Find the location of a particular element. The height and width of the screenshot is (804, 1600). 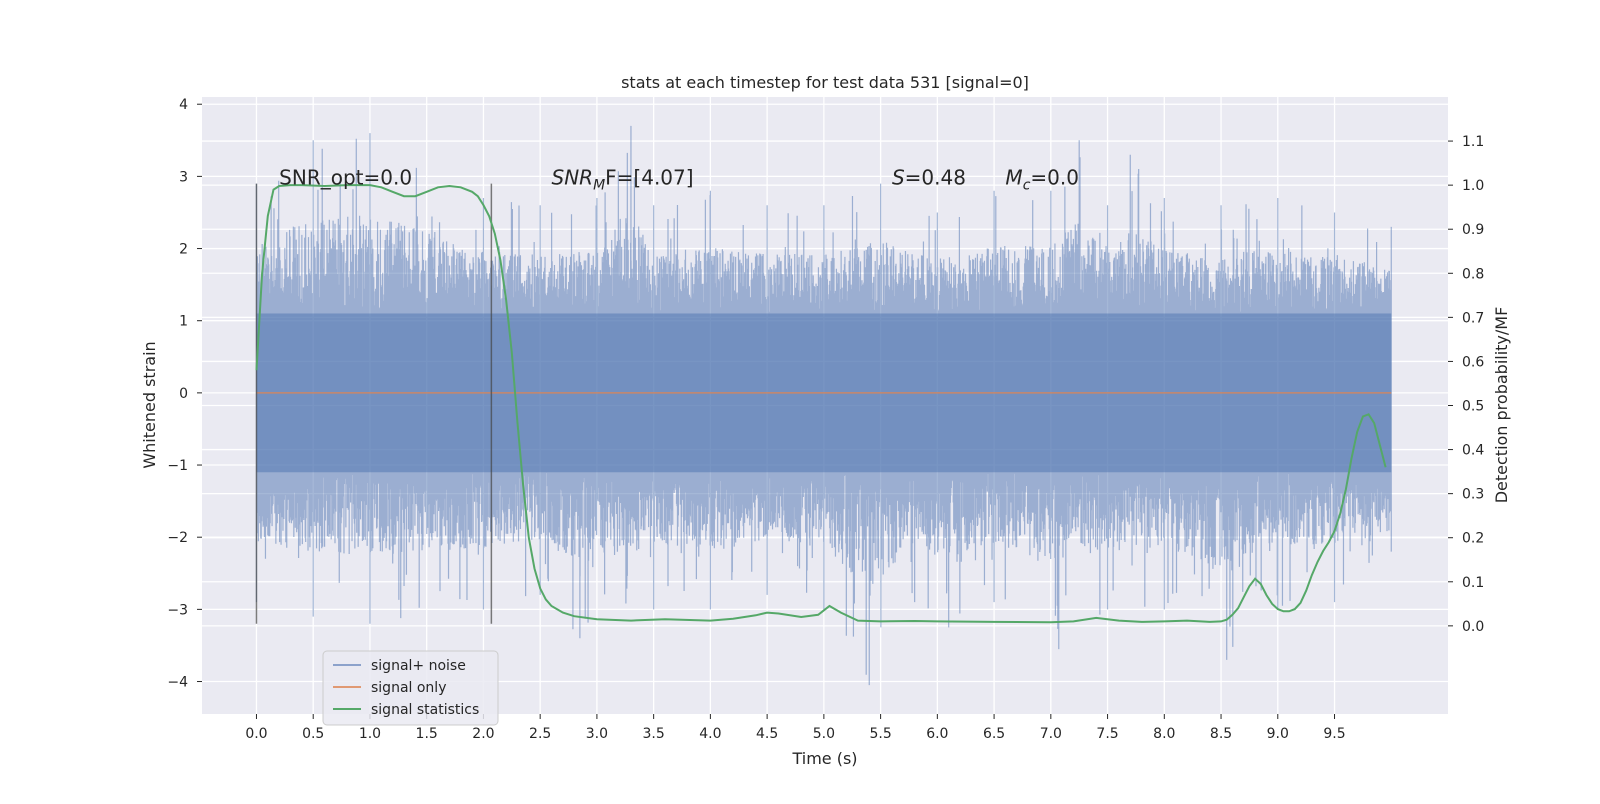

x-tick-label: 3.0 is located at coordinates (597, 734).